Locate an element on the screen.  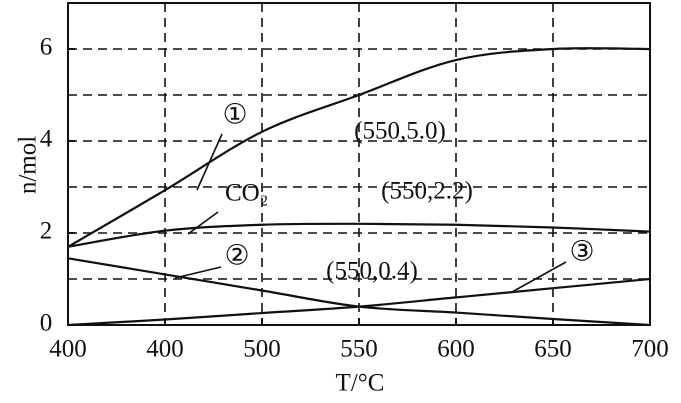
x-tick-label: 600 is located at coordinates (456, 349).